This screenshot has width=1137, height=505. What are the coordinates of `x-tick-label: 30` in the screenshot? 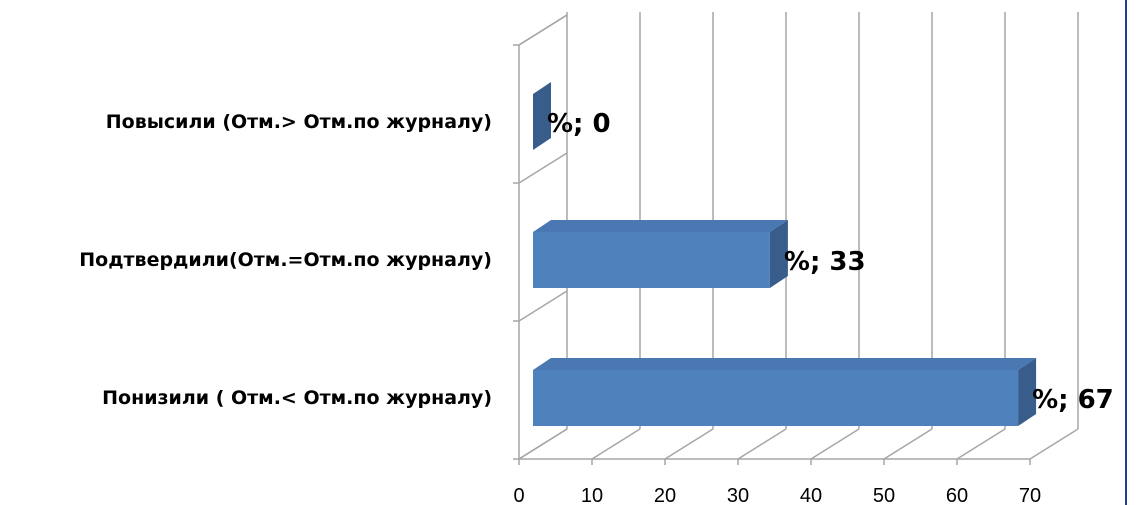 It's located at (738, 495).